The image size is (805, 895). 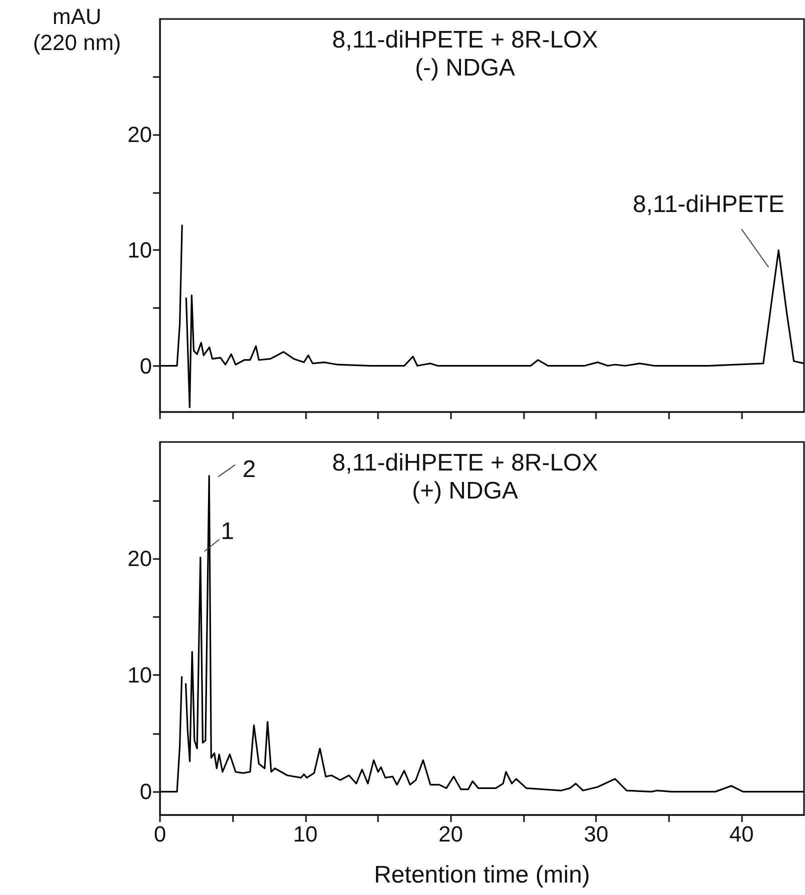 I want to click on x-tick-label: 20, so click(x=450, y=834).